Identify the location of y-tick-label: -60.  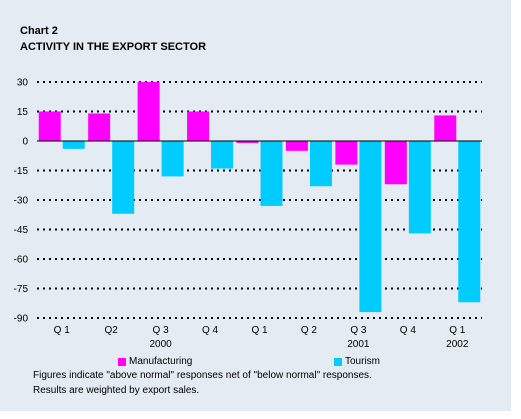
(21, 260).